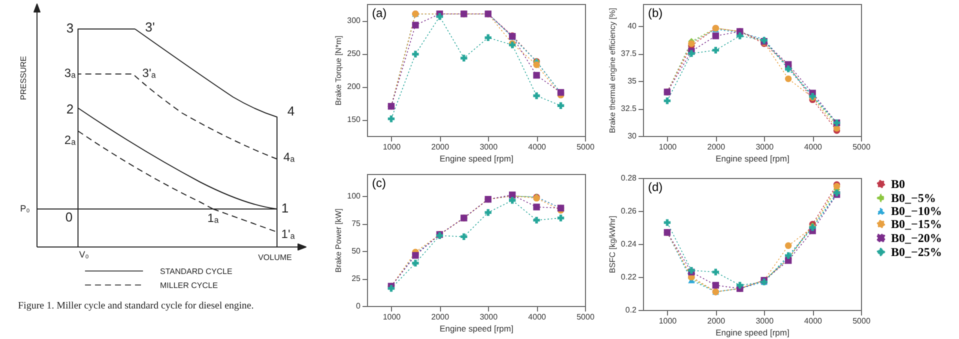  What do you see at coordinates (149, 73) in the screenshot?
I see `text: 3'ₐ` at bounding box center [149, 73].